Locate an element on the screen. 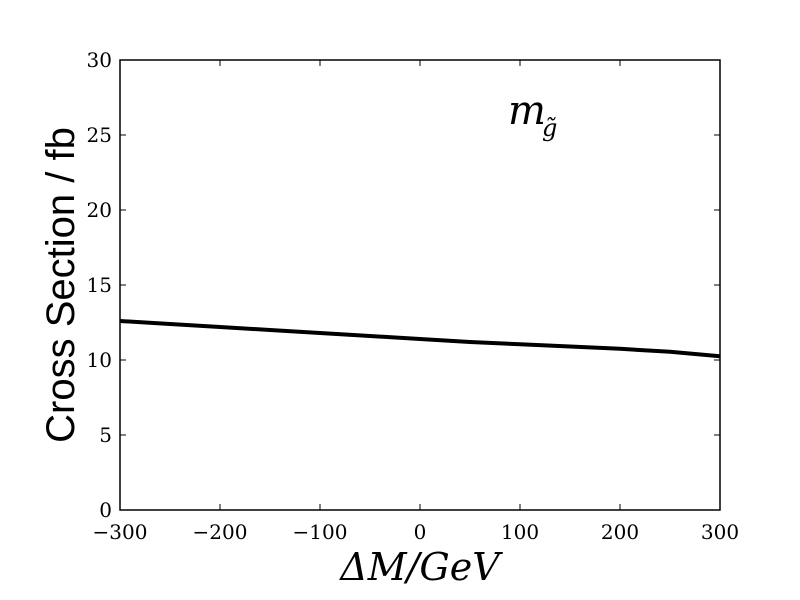 This screenshot has height=600, width=800. annotation-gluino-mass: m g̃ is located at coordinates (532, 115).